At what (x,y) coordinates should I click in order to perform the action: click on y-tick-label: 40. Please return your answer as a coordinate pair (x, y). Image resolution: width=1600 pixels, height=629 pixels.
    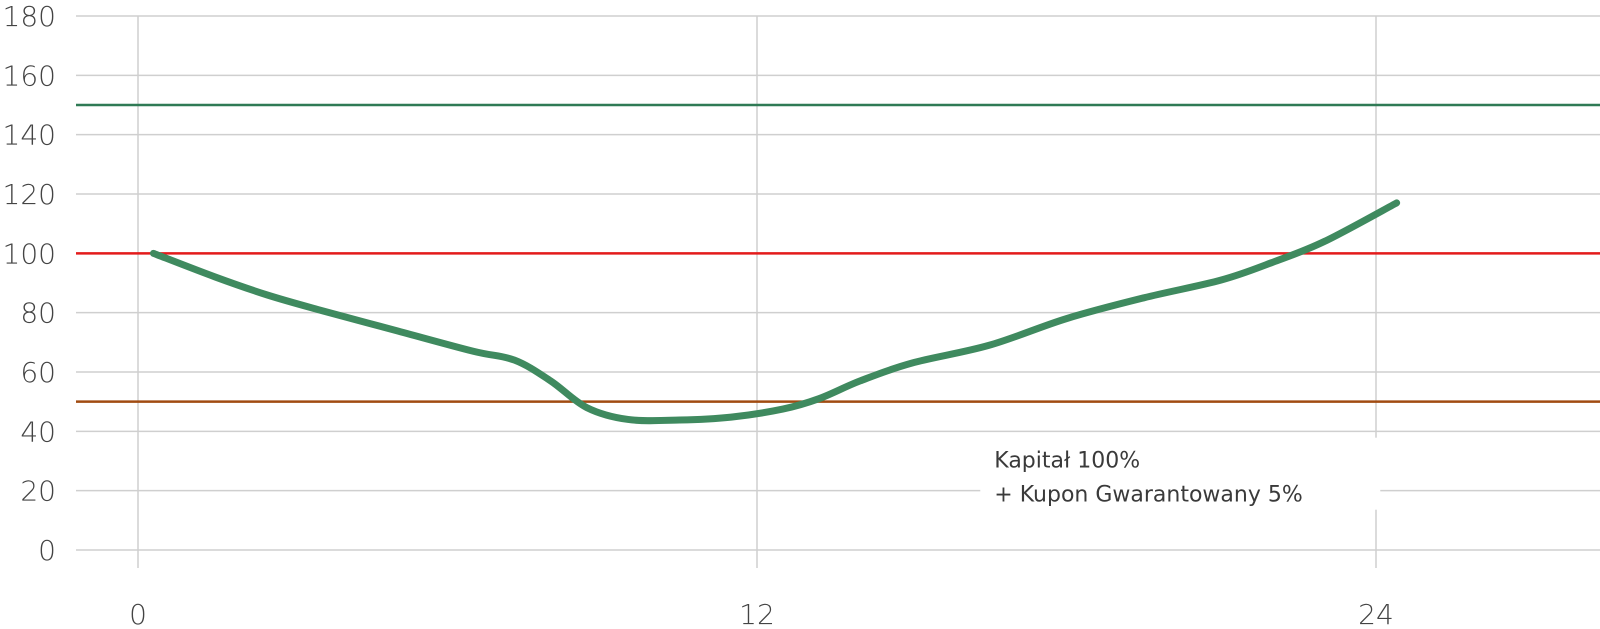
    Looking at the image, I should click on (38, 431).